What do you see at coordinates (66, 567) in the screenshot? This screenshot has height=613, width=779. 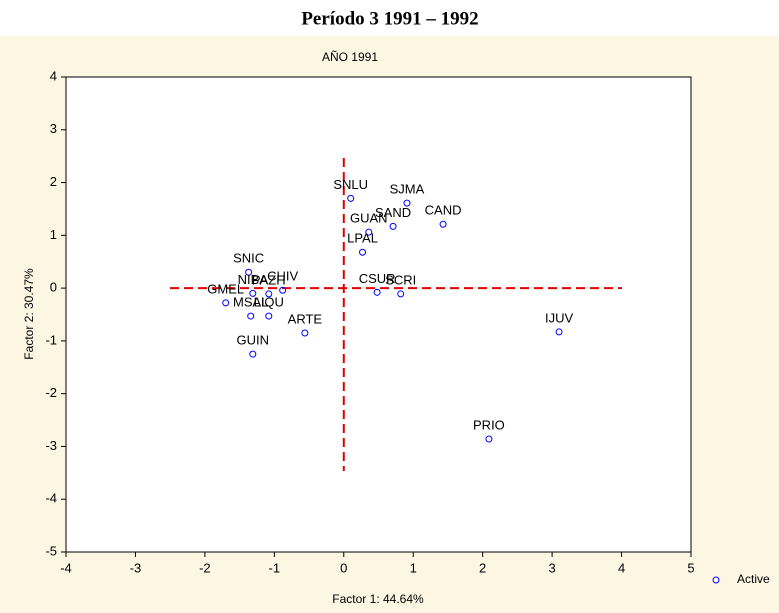 I see `x-tick-label: -4` at bounding box center [66, 567].